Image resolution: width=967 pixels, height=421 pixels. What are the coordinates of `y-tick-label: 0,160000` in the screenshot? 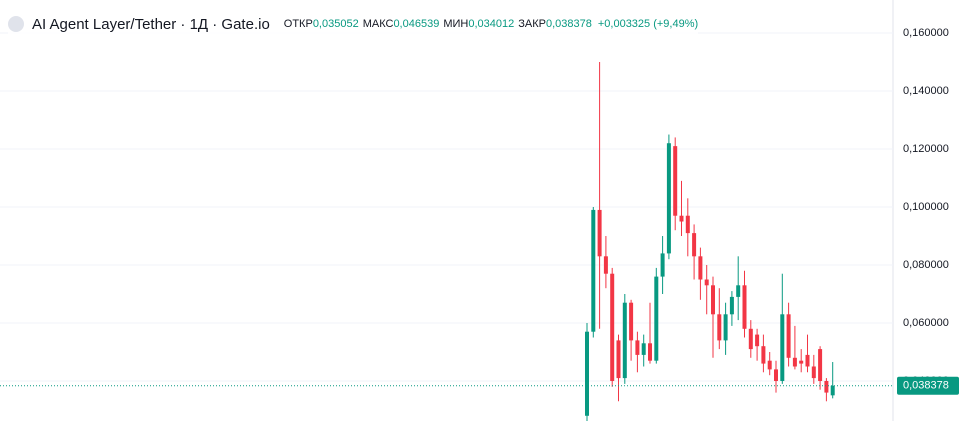 It's located at (926, 33).